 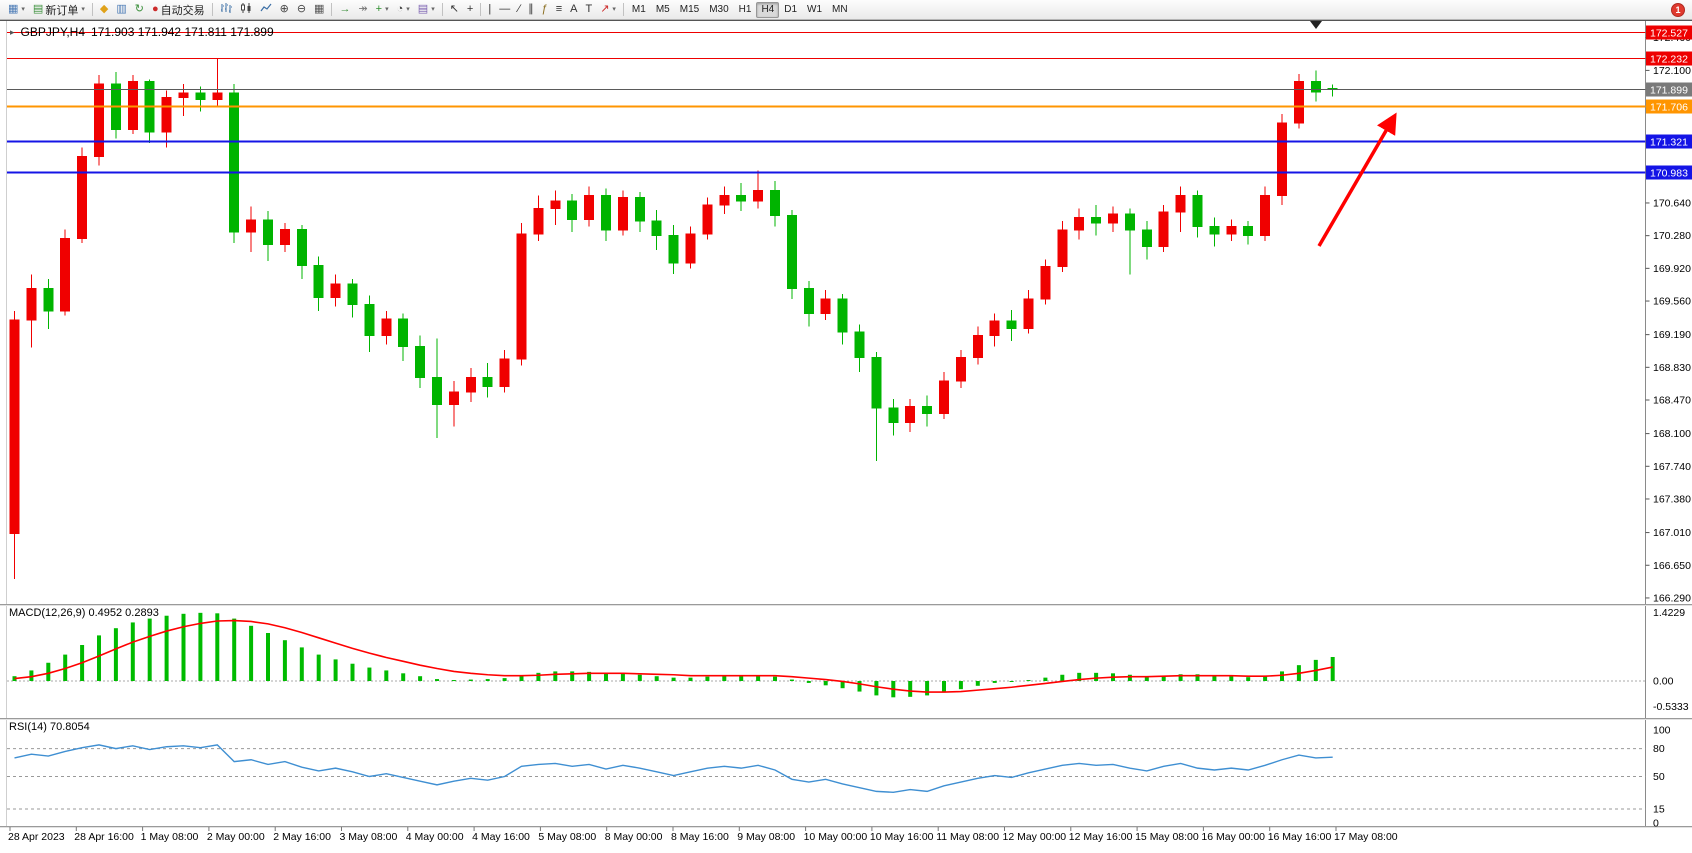 What do you see at coordinates (1672, 335) in the screenshot?
I see `price-tick-label: 169.190` at bounding box center [1672, 335].